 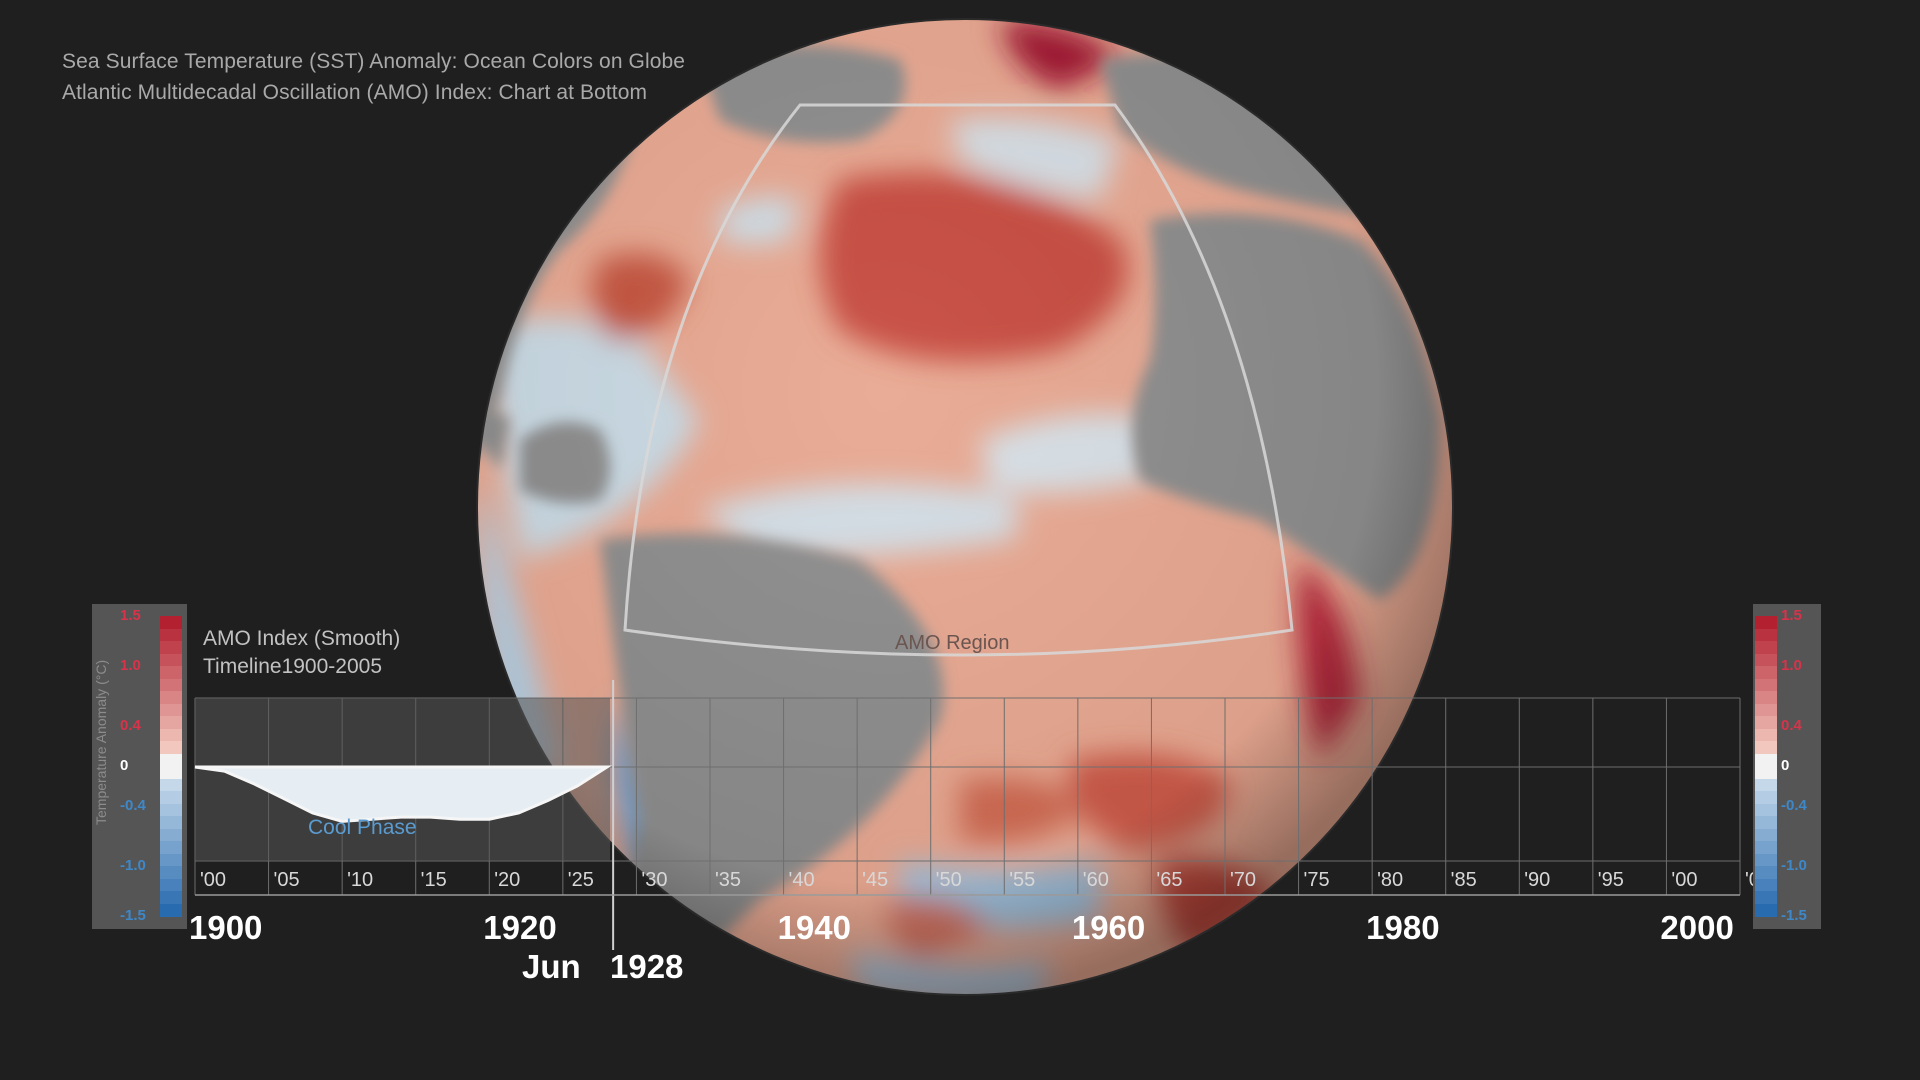 I want to click on tick-label: '90, so click(x=1537, y=880).